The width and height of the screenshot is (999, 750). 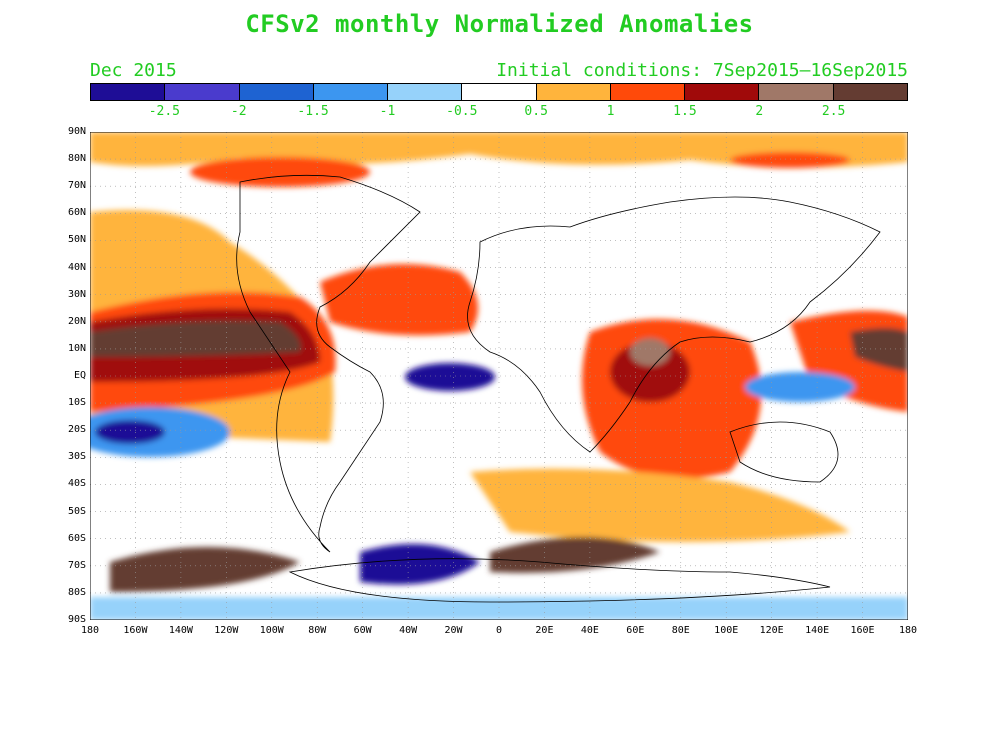 What do you see at coordinates (133, 70) in the screenshot?
I see `forecast-month: Dec 2015` at bounding box center [133, 70].